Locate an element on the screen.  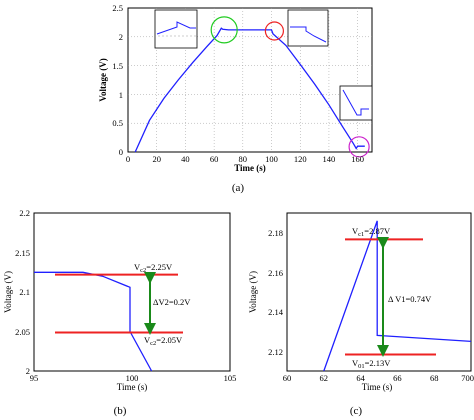
panel-b-y-ticks: 2 2.05 2.1 2.15 2.2 is located at coordinates (22, 292).